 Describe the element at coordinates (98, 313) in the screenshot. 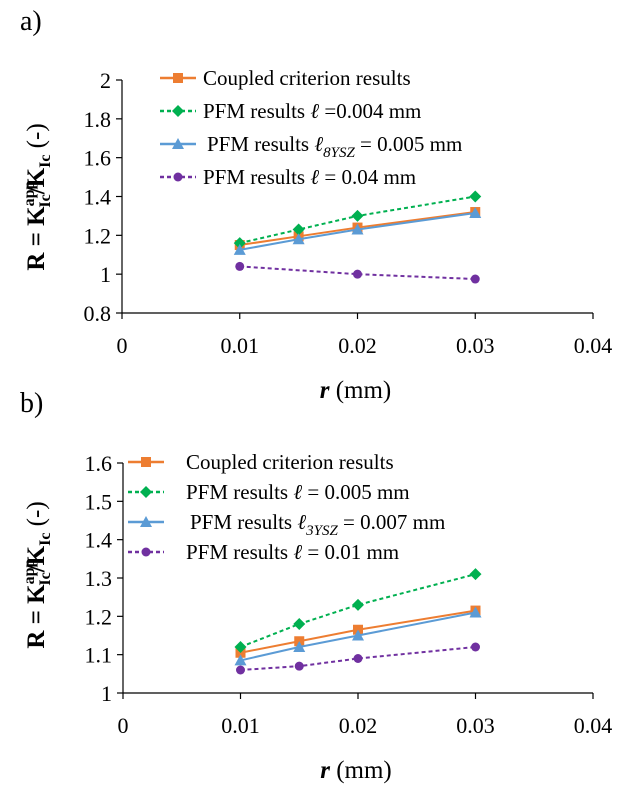

I see `y-tick-label: 0.8` at that location.